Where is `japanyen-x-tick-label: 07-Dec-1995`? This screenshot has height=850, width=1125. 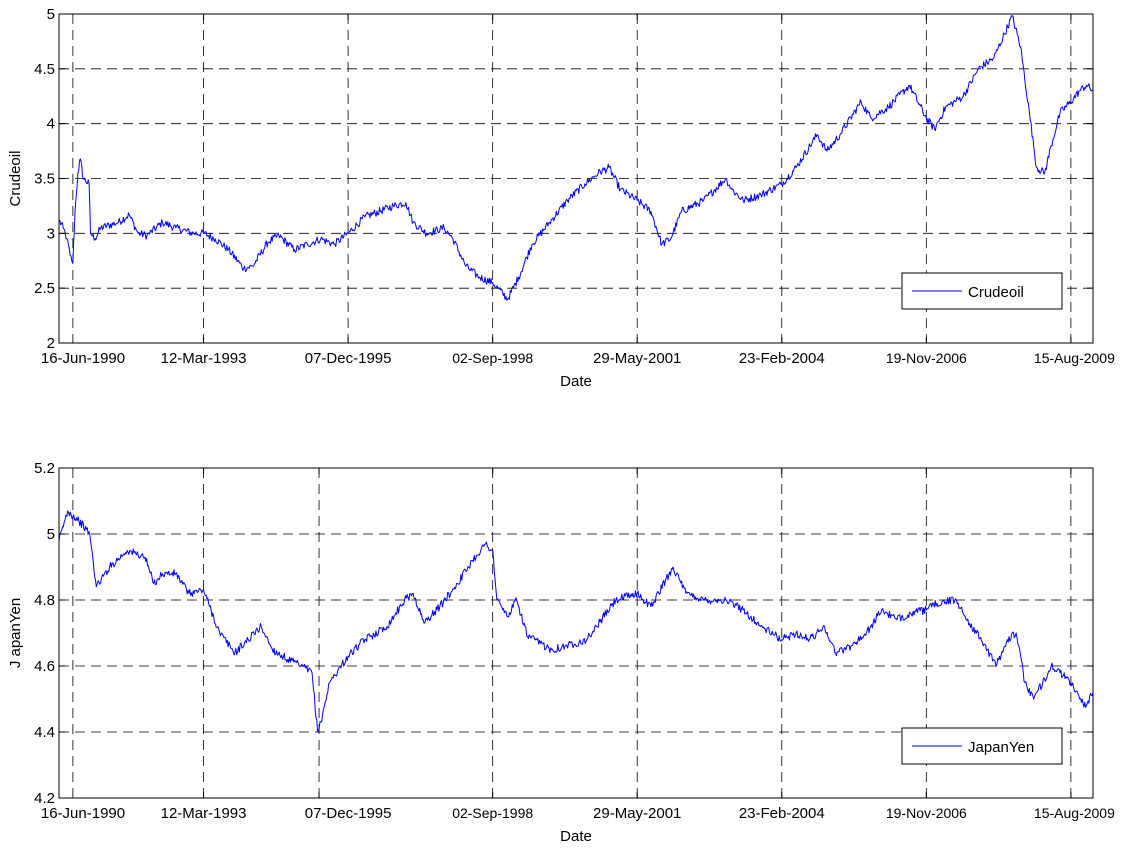
japanyen-x-tick-label: 07-Dec-1995 is located at coordinates (348, 813).